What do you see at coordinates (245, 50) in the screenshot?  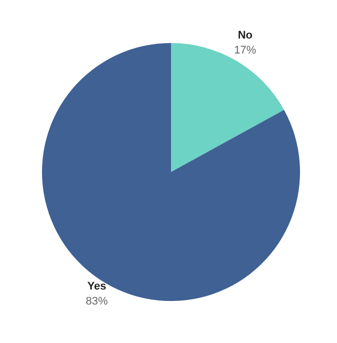 I see `data-label: 17%` at bounding box center [245, 50].